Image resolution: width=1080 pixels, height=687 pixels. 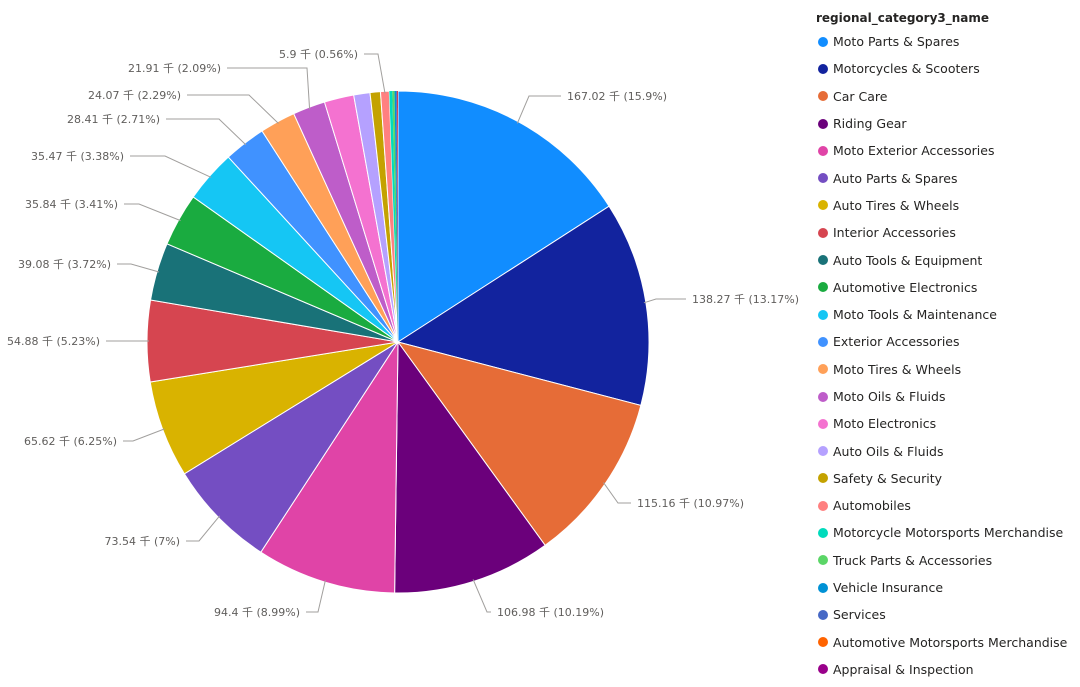 I want to click on legend-item: Moto Tools & Maintenance, so click(x=948, y=314).